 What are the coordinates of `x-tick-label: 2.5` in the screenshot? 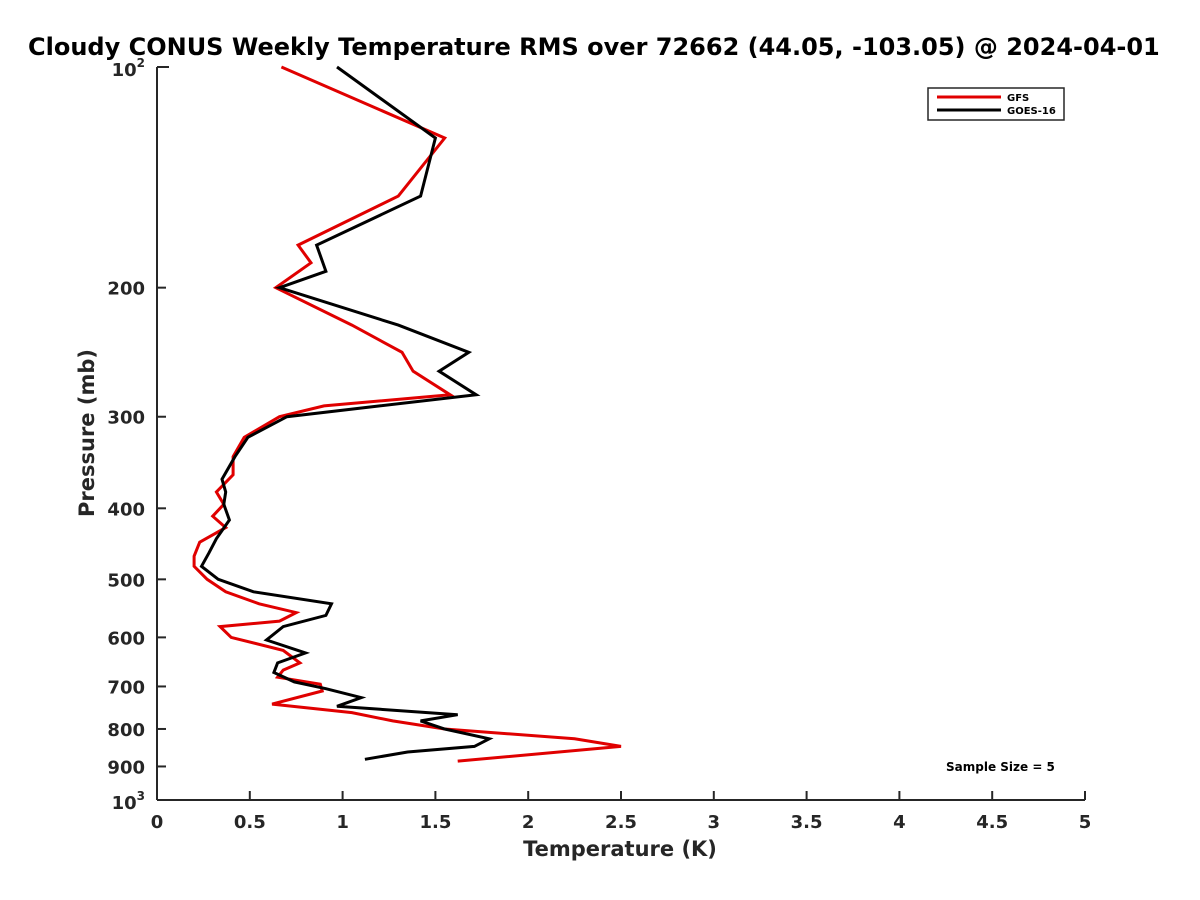 It's located at (621, 822).